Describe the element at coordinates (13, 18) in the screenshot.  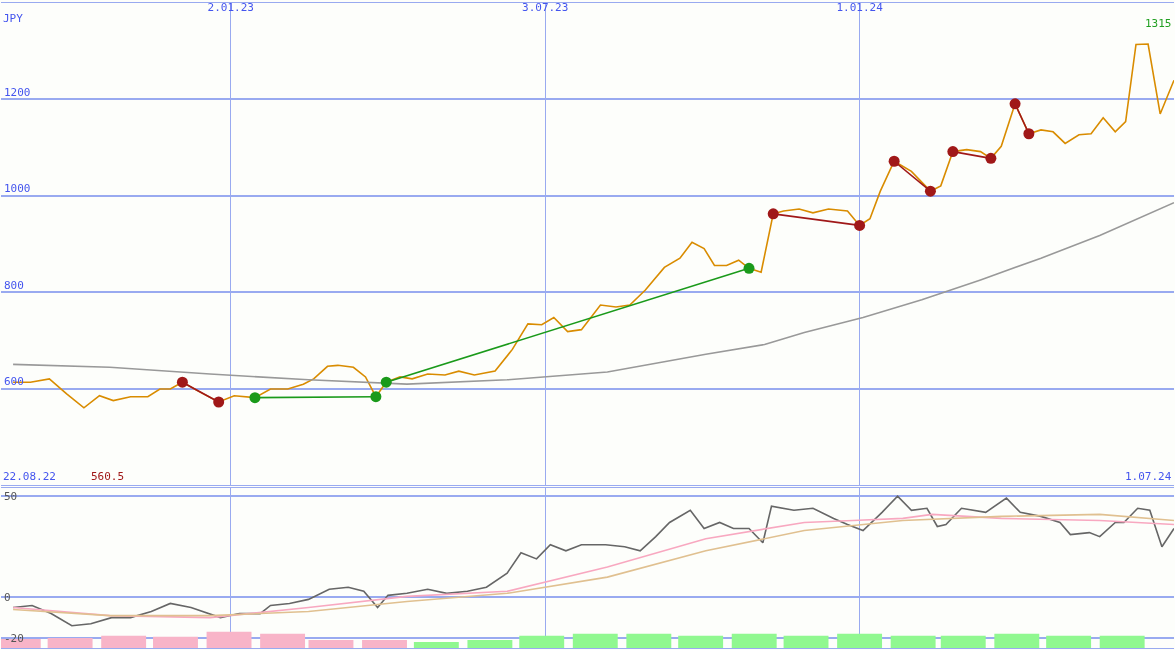
I see `y-axis-title: JPY` at that location.